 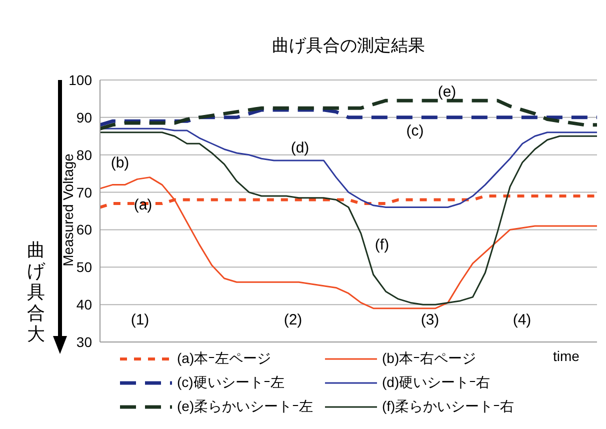 I want to click on legend-label: (c)硬いシートｰ左, so click(x=230, y=383).